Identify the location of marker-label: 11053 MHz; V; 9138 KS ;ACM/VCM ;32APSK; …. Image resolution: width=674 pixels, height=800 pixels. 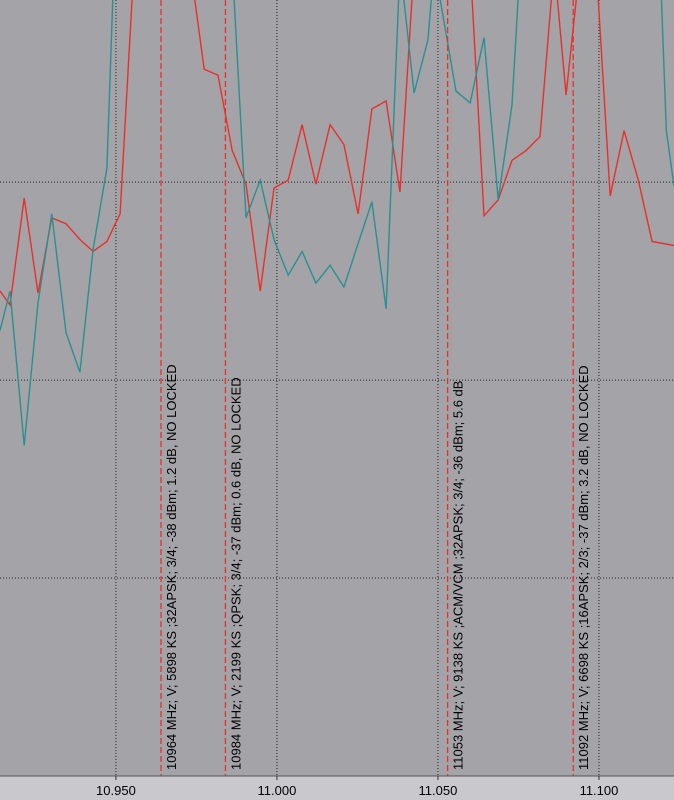
(458, 575).